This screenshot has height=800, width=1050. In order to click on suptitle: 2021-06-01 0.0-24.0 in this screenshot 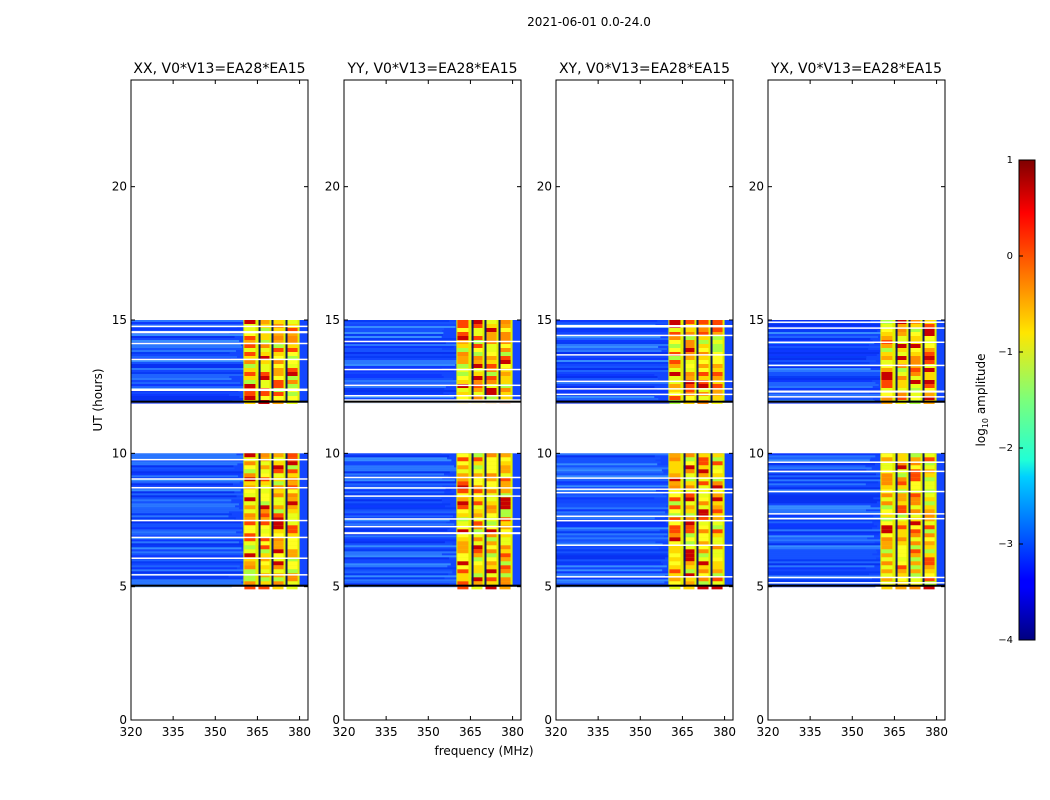, I will do `click(589, 22)`.